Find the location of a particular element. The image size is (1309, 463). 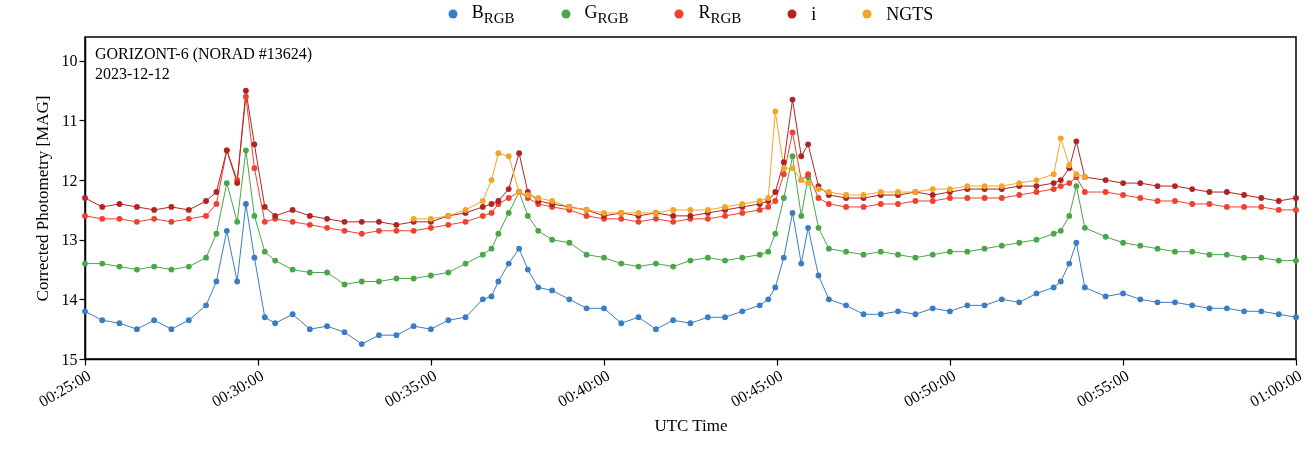

legend-label: B$_{RGB}$ is located at coordinates (493, 14).